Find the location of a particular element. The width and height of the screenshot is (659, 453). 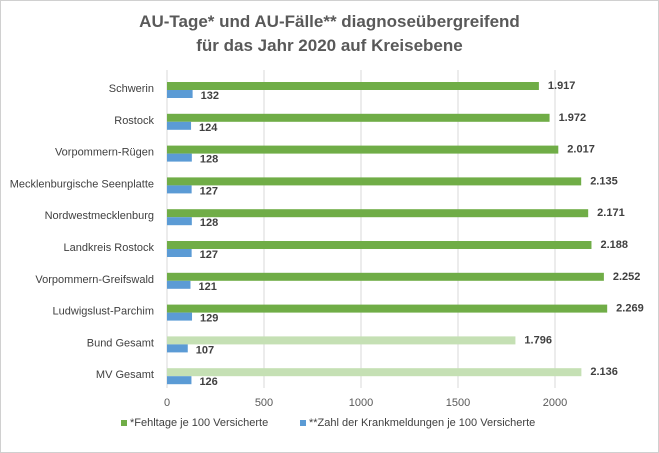

legend-label-fehltage: *Fehltage je 100 Versicherte is located at coordinates (199, 423).